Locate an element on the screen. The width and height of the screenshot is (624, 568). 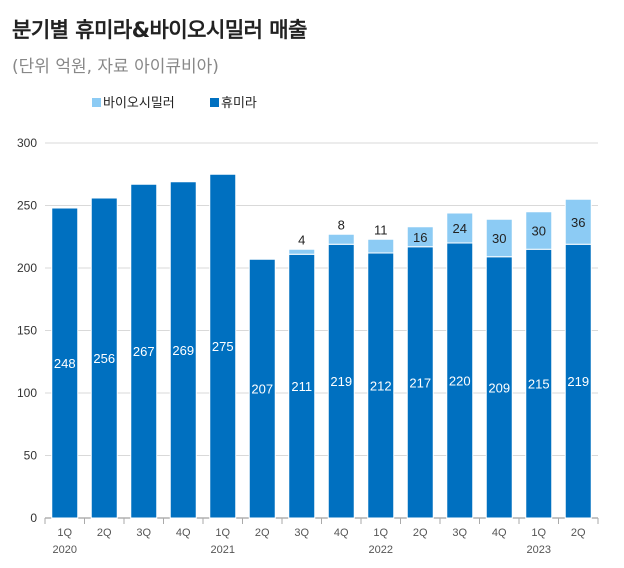
data-label-biosimilar: 36 is located at coordinates (578, 222).